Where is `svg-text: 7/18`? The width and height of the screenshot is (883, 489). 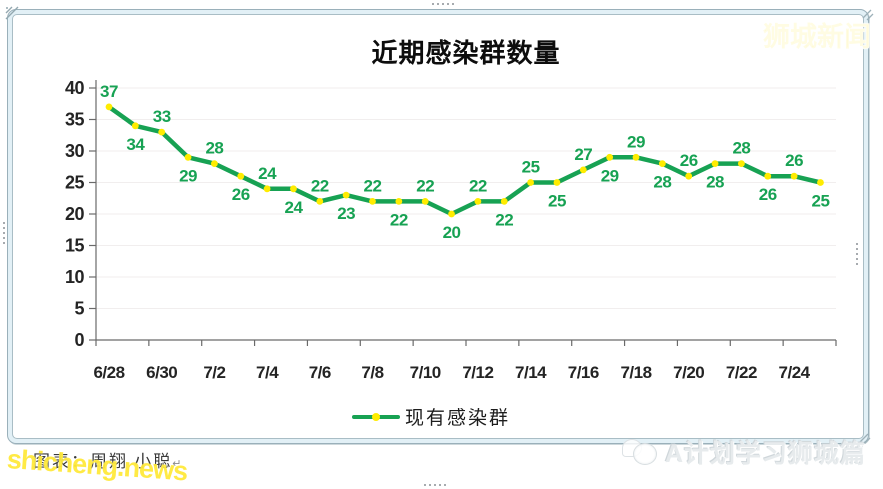 svg-text: 7/18 is located at coordinates (635, 372).